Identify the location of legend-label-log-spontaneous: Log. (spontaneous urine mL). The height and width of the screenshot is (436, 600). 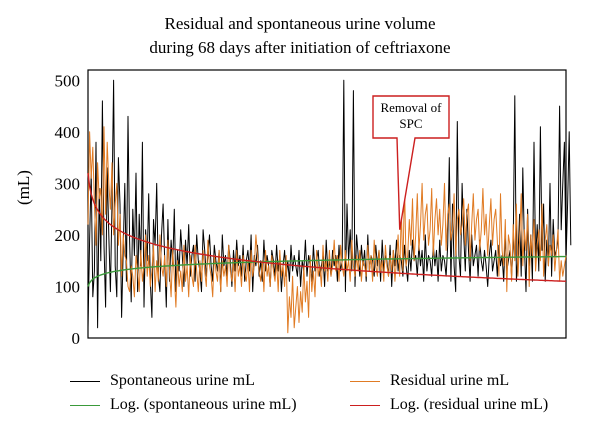
(203, 404).